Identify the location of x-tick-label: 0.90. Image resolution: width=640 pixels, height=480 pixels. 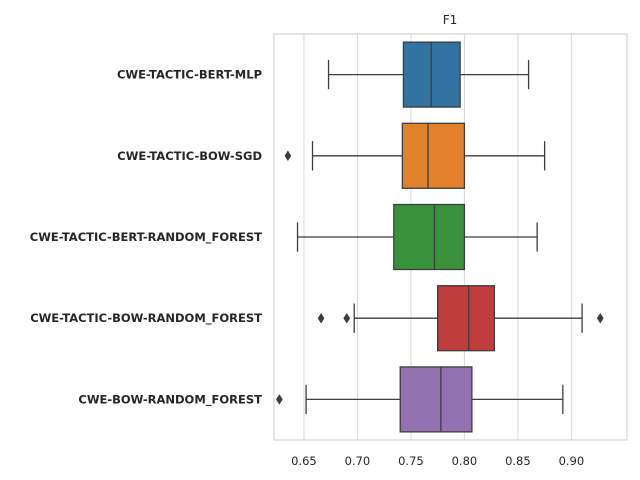
(572, 461).